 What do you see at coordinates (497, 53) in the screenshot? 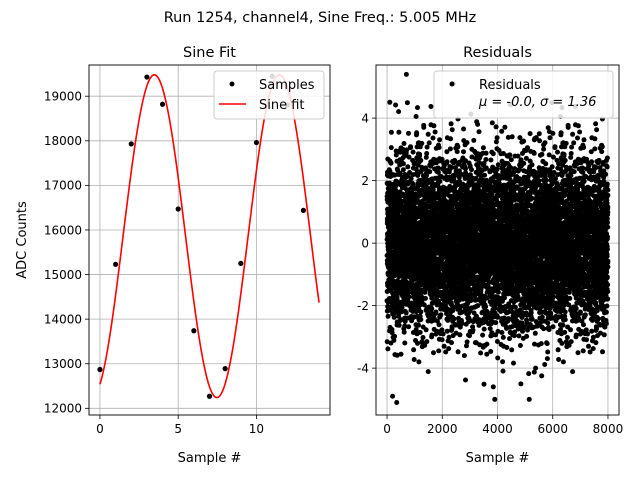
I see `residuals-title: Residuals` at bounding box center [497, 53].